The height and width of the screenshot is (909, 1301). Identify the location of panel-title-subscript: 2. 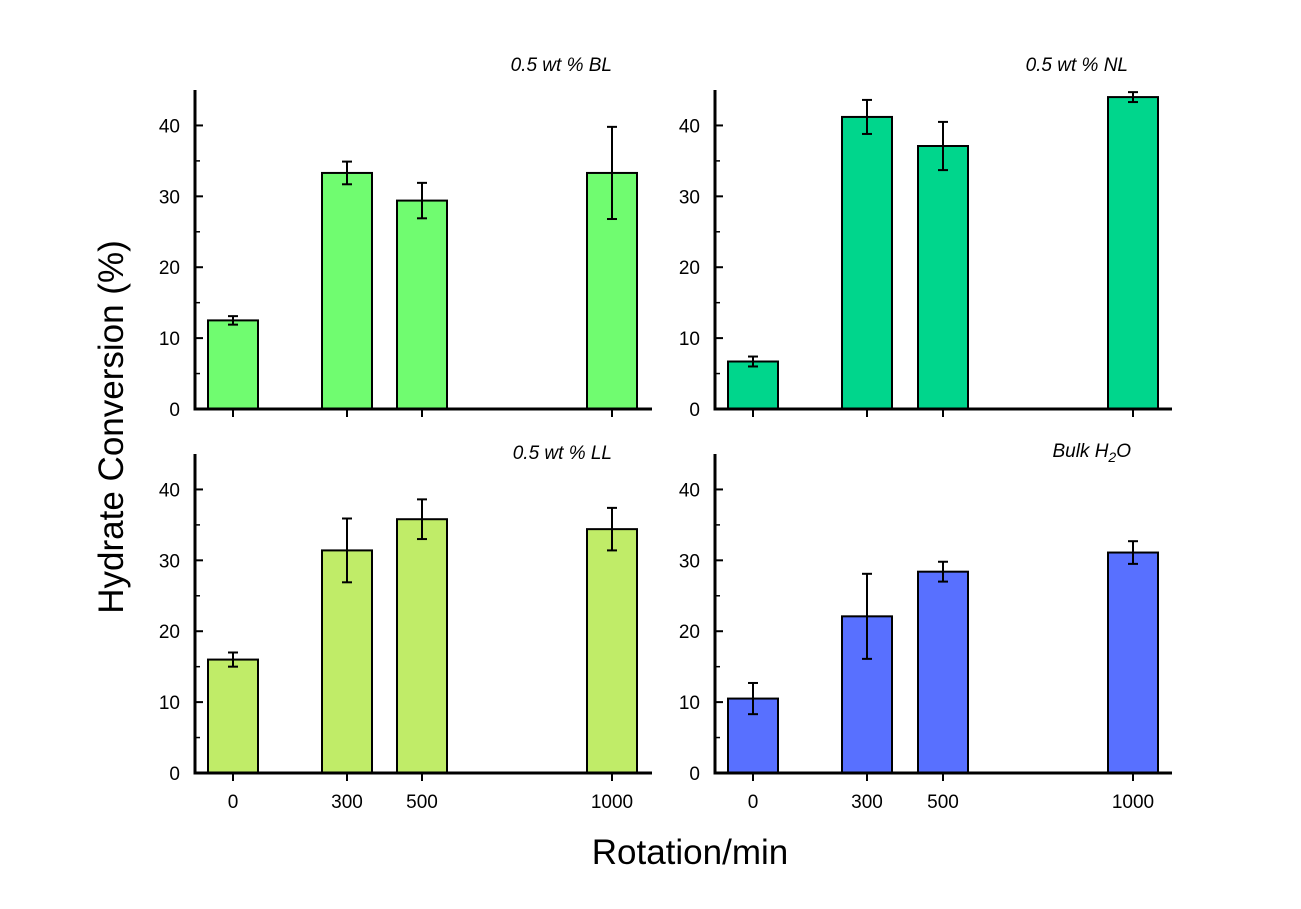
(1111, 457).